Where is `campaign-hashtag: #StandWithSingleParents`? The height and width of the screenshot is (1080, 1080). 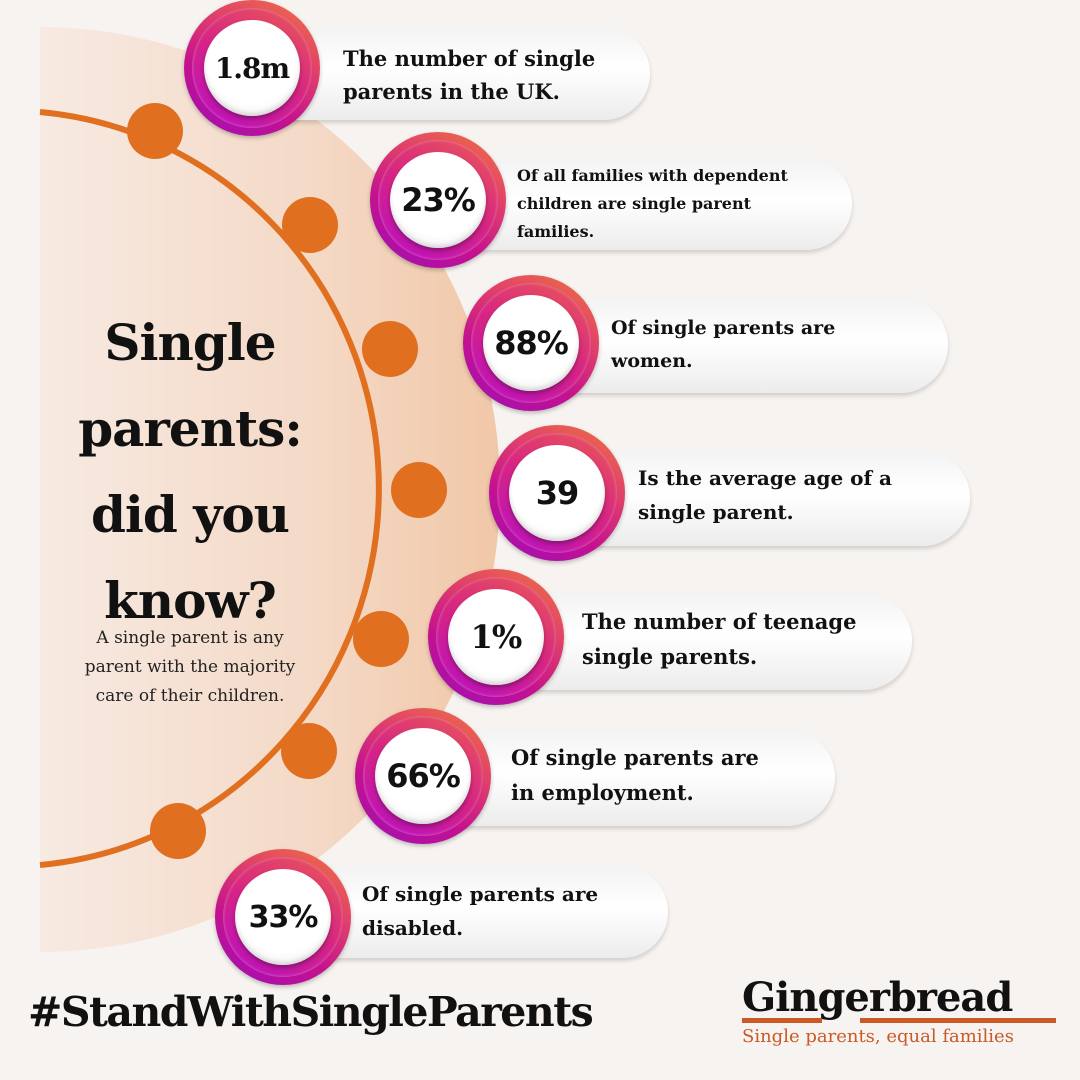 campaign-hashtag: #StandWithSingleParents is located at coordinates (311, 1012).